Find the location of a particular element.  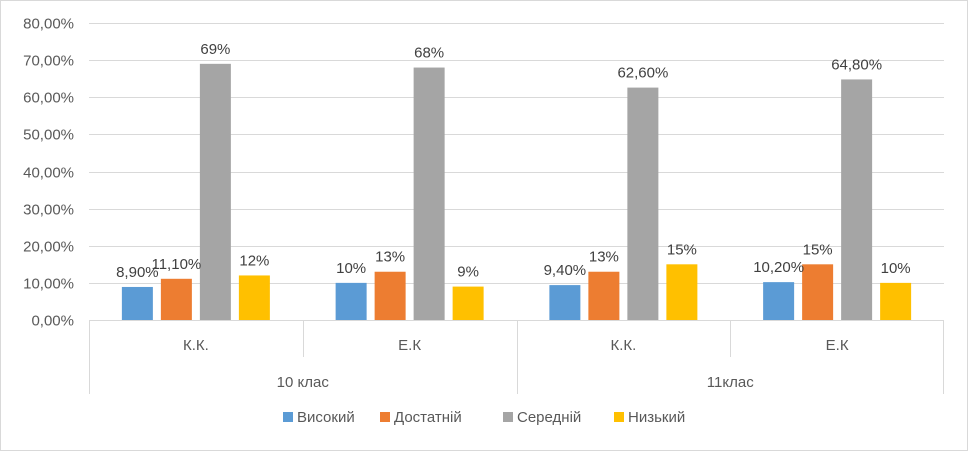

data-label: 11,10% is located at coordinates (176, 264).